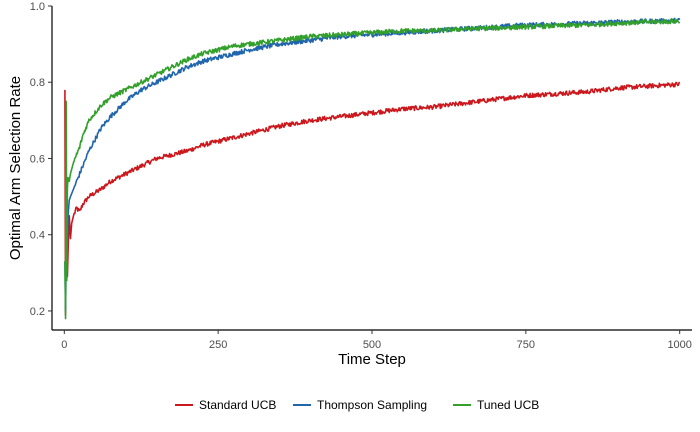 The width and height of the screenshot is (700, 432). Describe the element at coordinates (679, 345) in the screenshot. I see `x-tick-label: 1000` at that location.